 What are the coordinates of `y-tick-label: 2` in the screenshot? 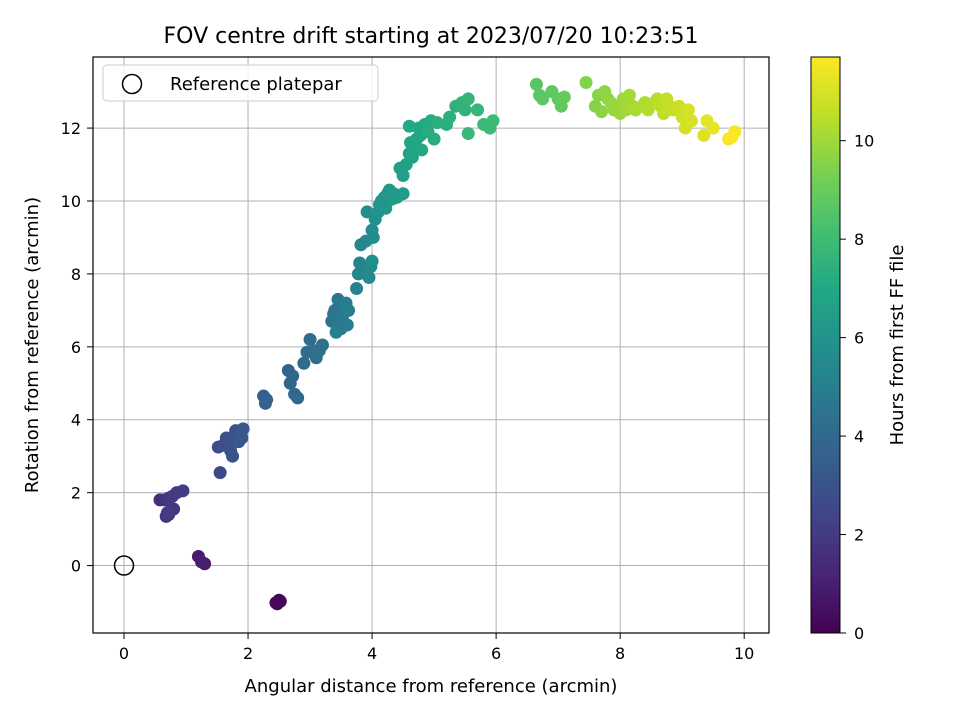 It's located at (76, 493).